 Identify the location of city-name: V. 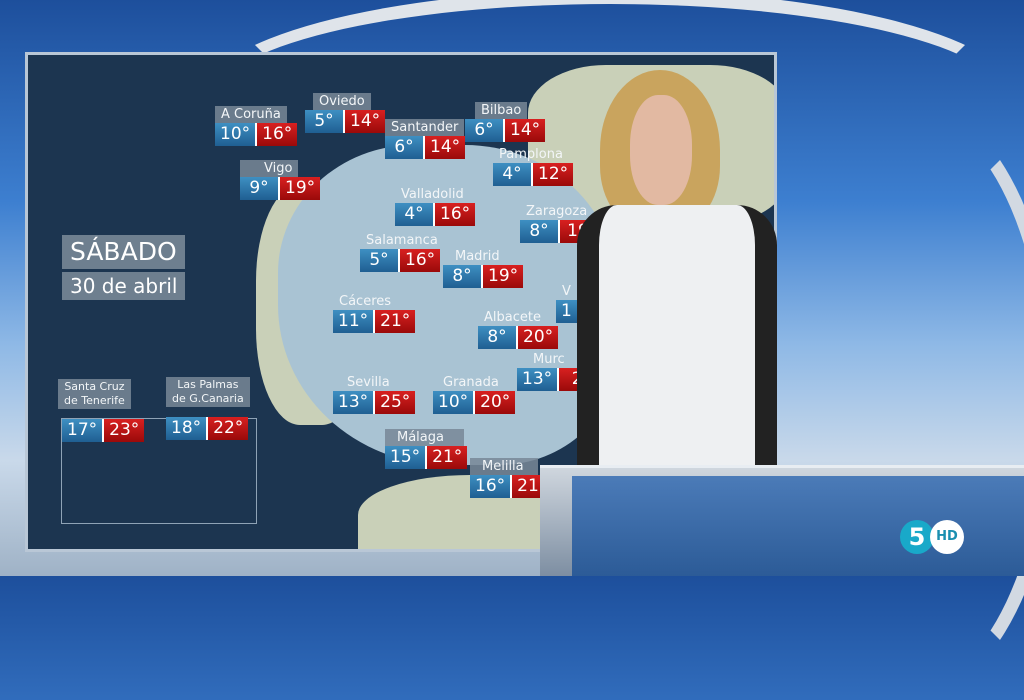
(566, 291).